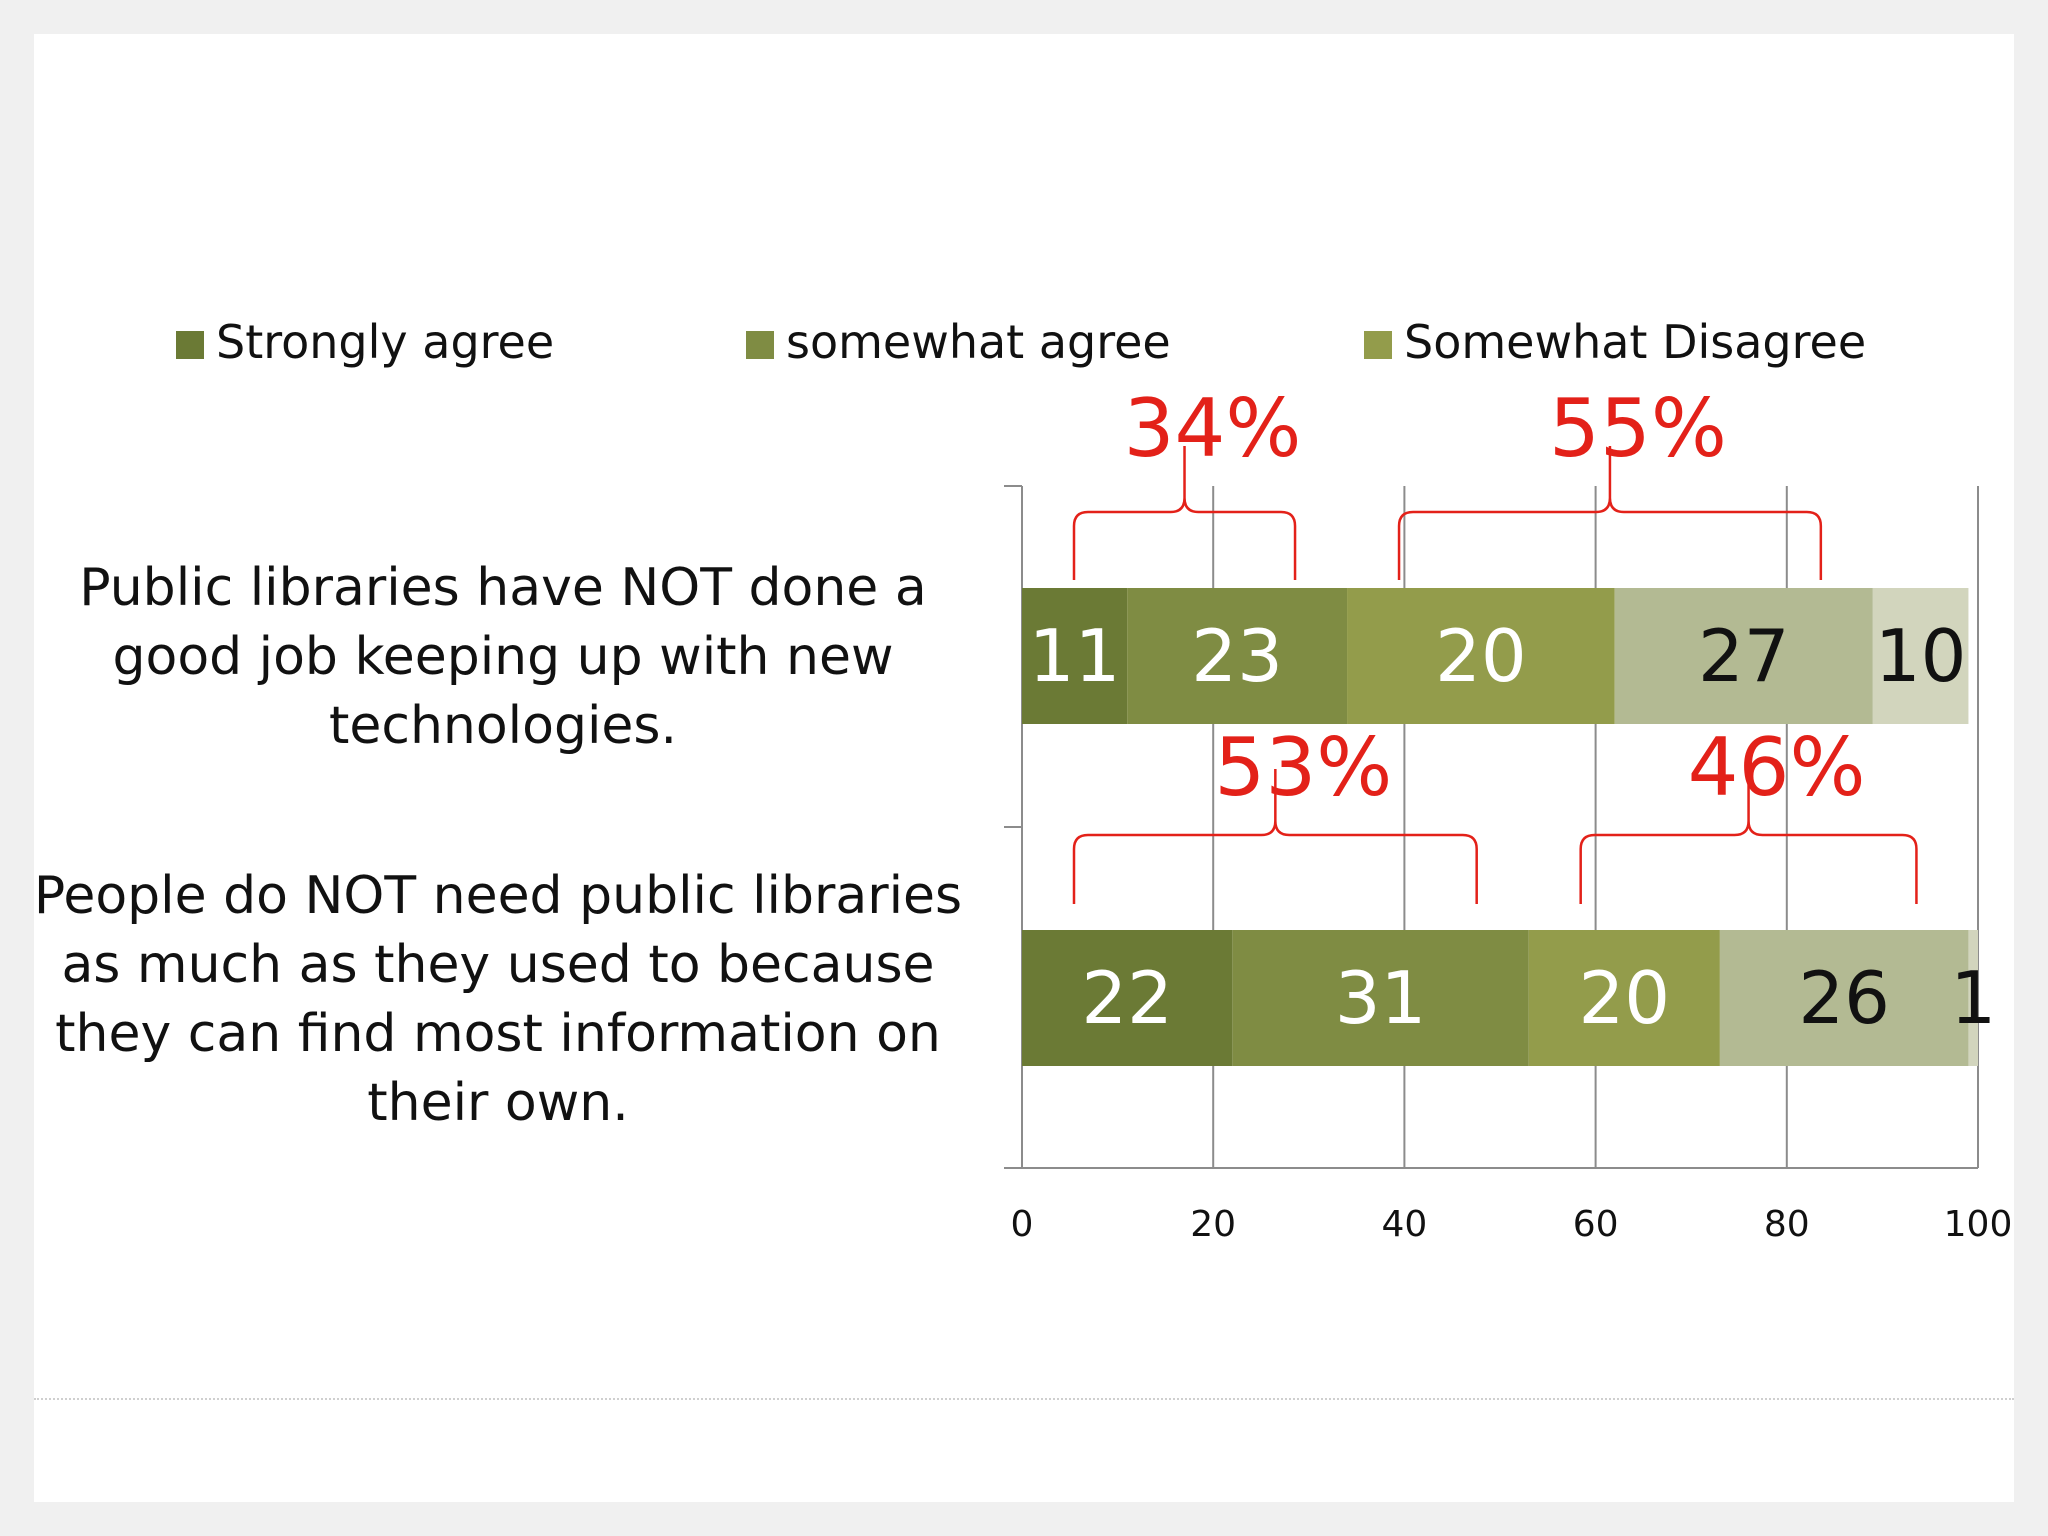 The height and width of the screenshot is (1536, 2048). I want to click on x-tick-label-40: 40, so click(1404, 1224).